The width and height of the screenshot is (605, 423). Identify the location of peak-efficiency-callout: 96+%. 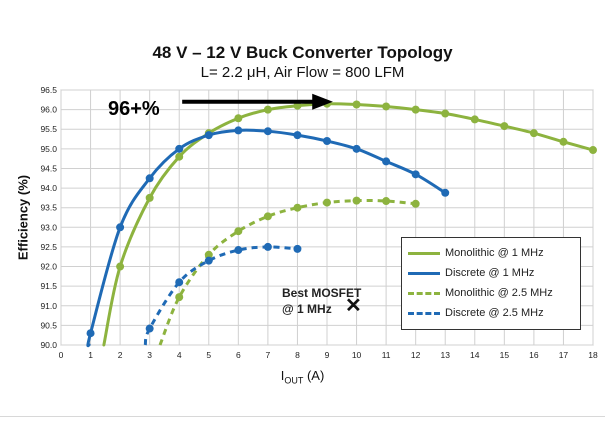
(134, 109).